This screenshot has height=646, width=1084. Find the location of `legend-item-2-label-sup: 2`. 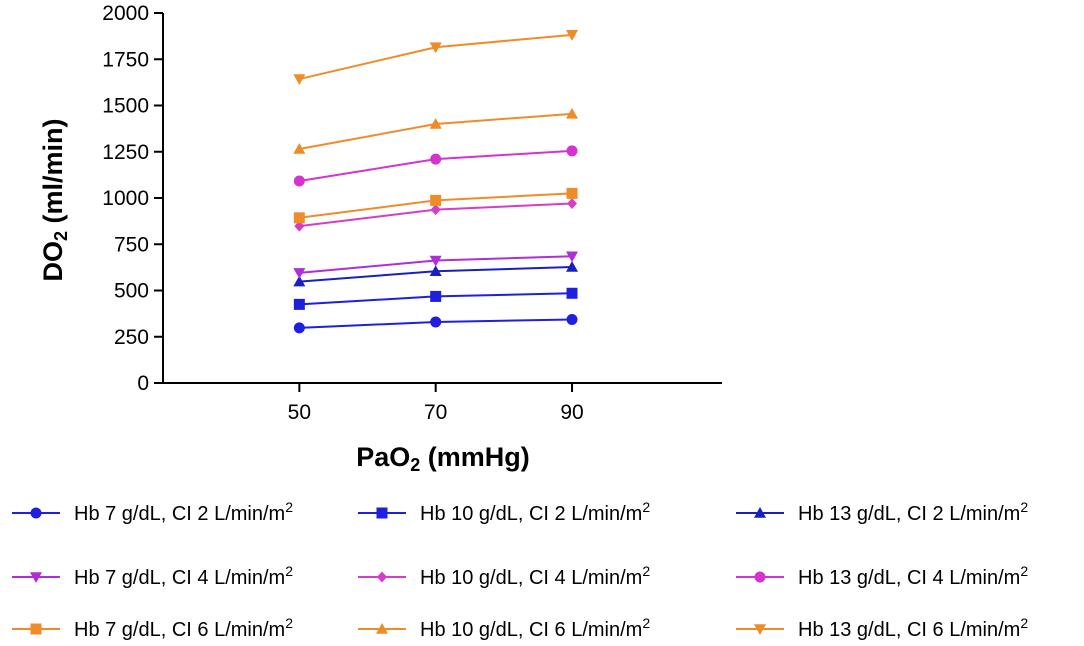

legend-item-2-label-sup: 2 is located at coordinates (646, 507).